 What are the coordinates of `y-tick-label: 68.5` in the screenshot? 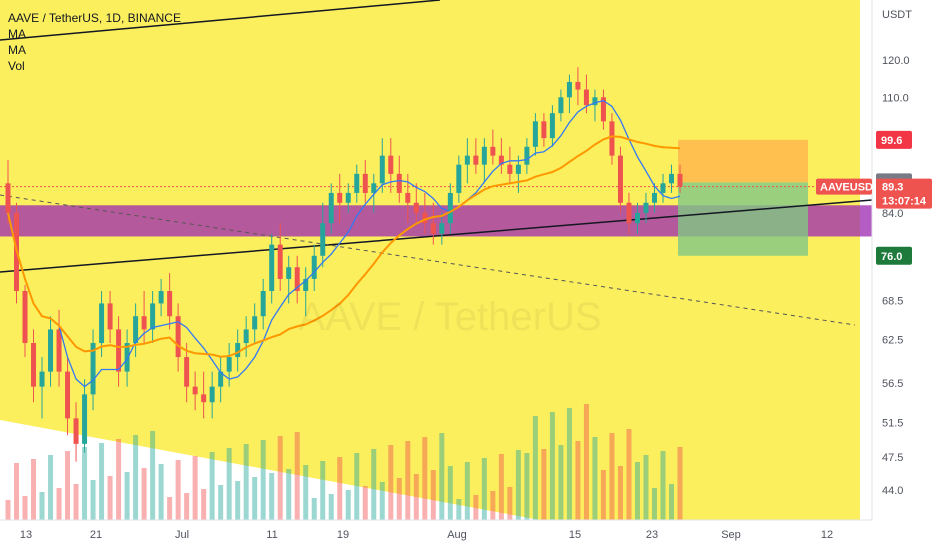 It's located at (892, 301).